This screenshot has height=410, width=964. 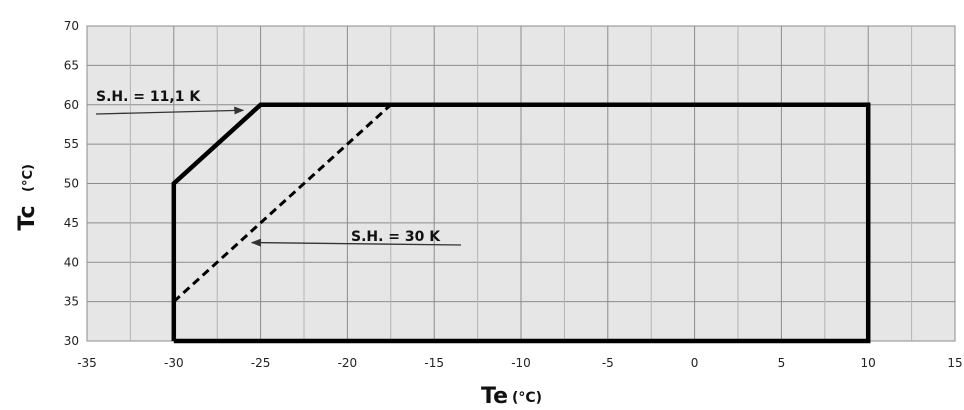 What do you see at coordinates (782, 363) in the screenshot?
I see `x-tick-label: 5` at bounding box center [782, 363].